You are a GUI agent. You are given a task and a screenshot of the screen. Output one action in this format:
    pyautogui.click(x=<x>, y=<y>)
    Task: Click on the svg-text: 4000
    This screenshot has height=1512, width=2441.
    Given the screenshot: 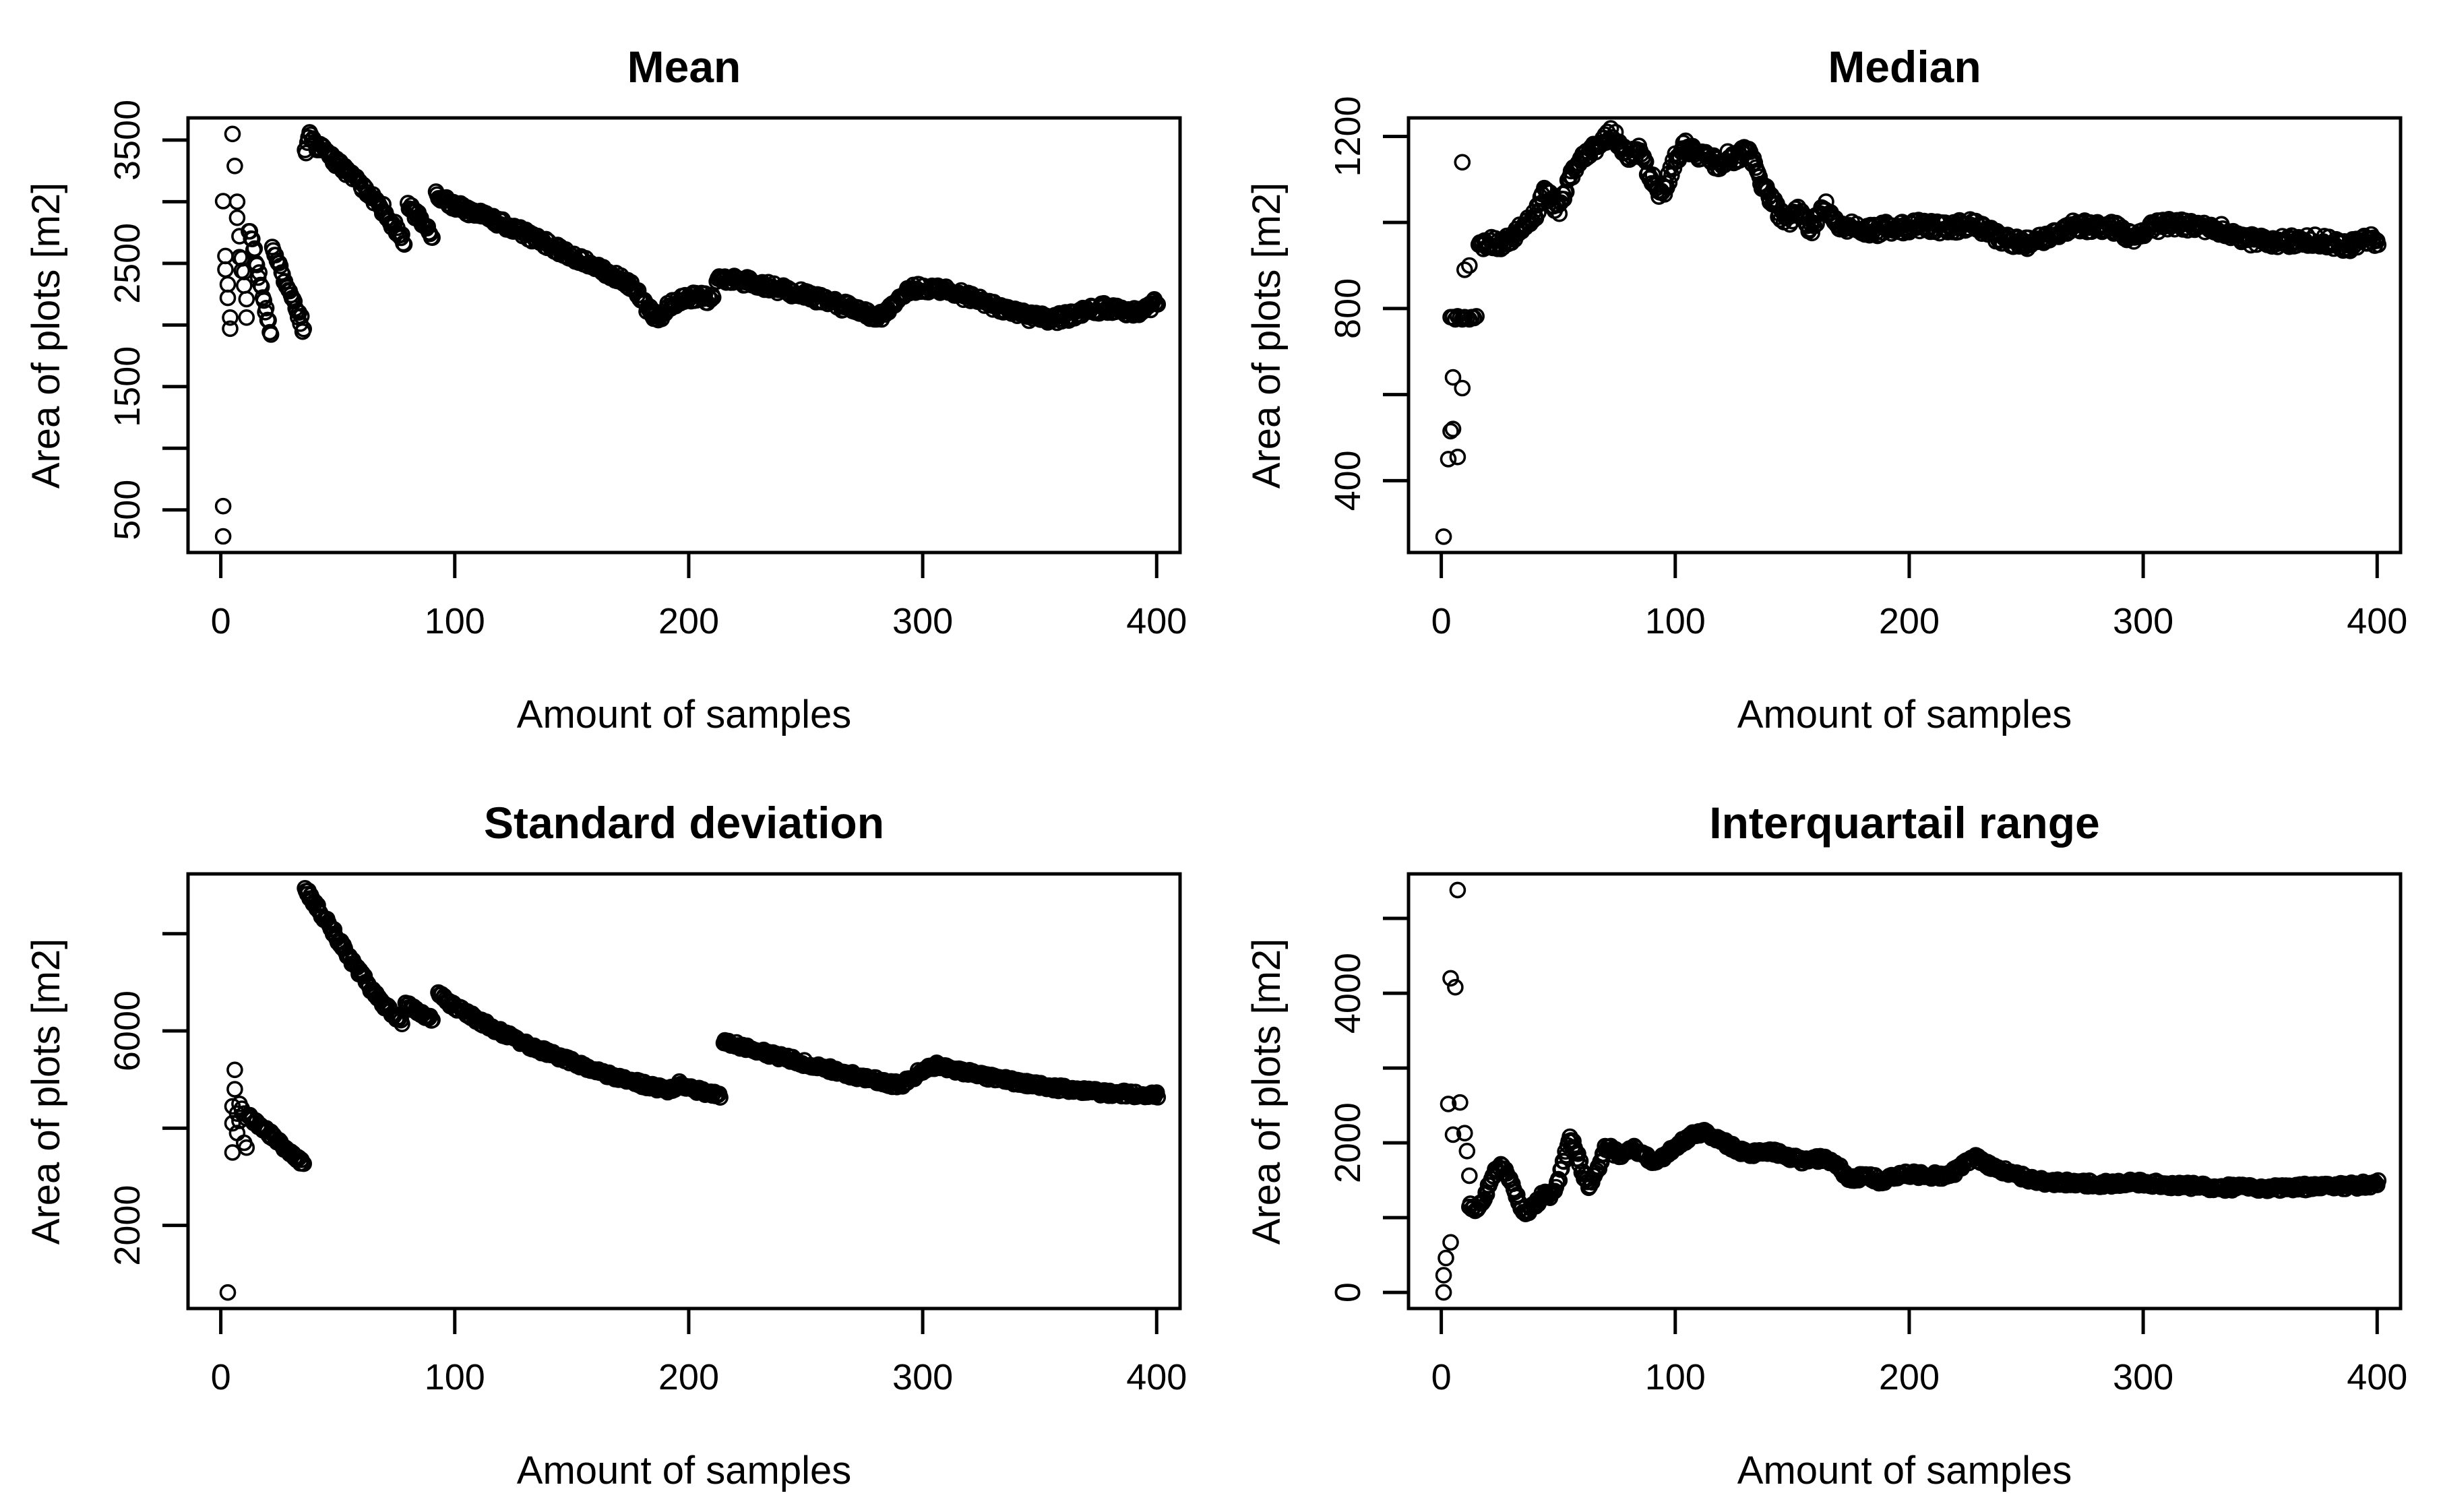 What is the action you would take?
    pyautogui.click(x=1348, y=994)
    